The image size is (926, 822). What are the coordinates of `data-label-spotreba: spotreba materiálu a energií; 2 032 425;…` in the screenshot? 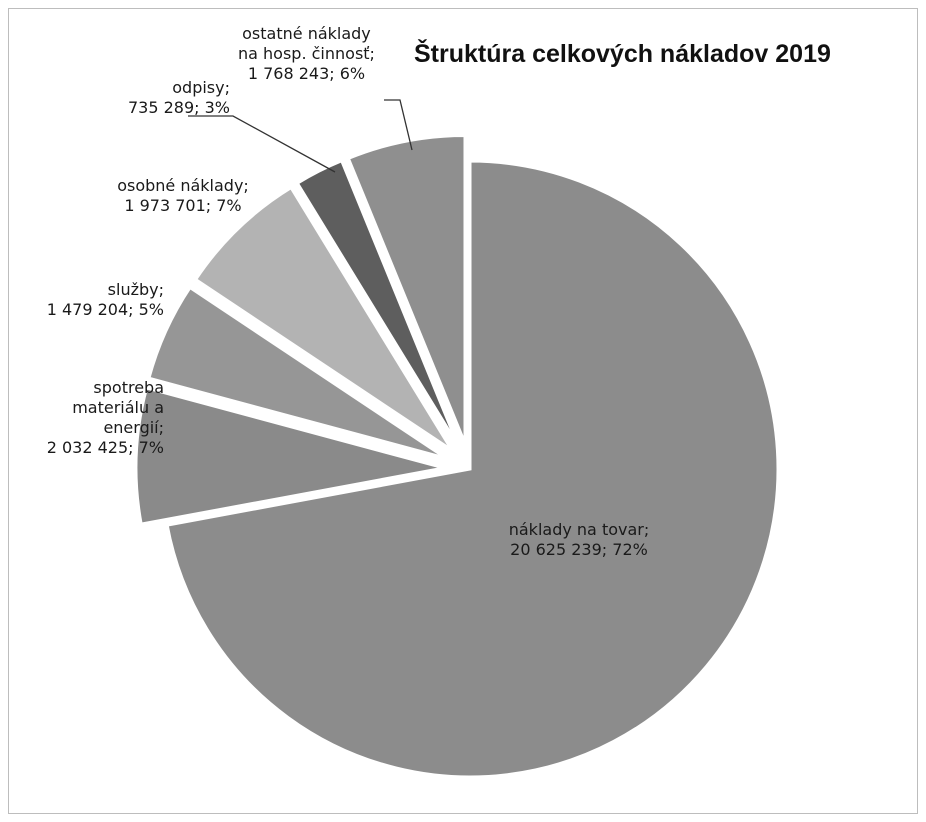 It's located at (105, 417).